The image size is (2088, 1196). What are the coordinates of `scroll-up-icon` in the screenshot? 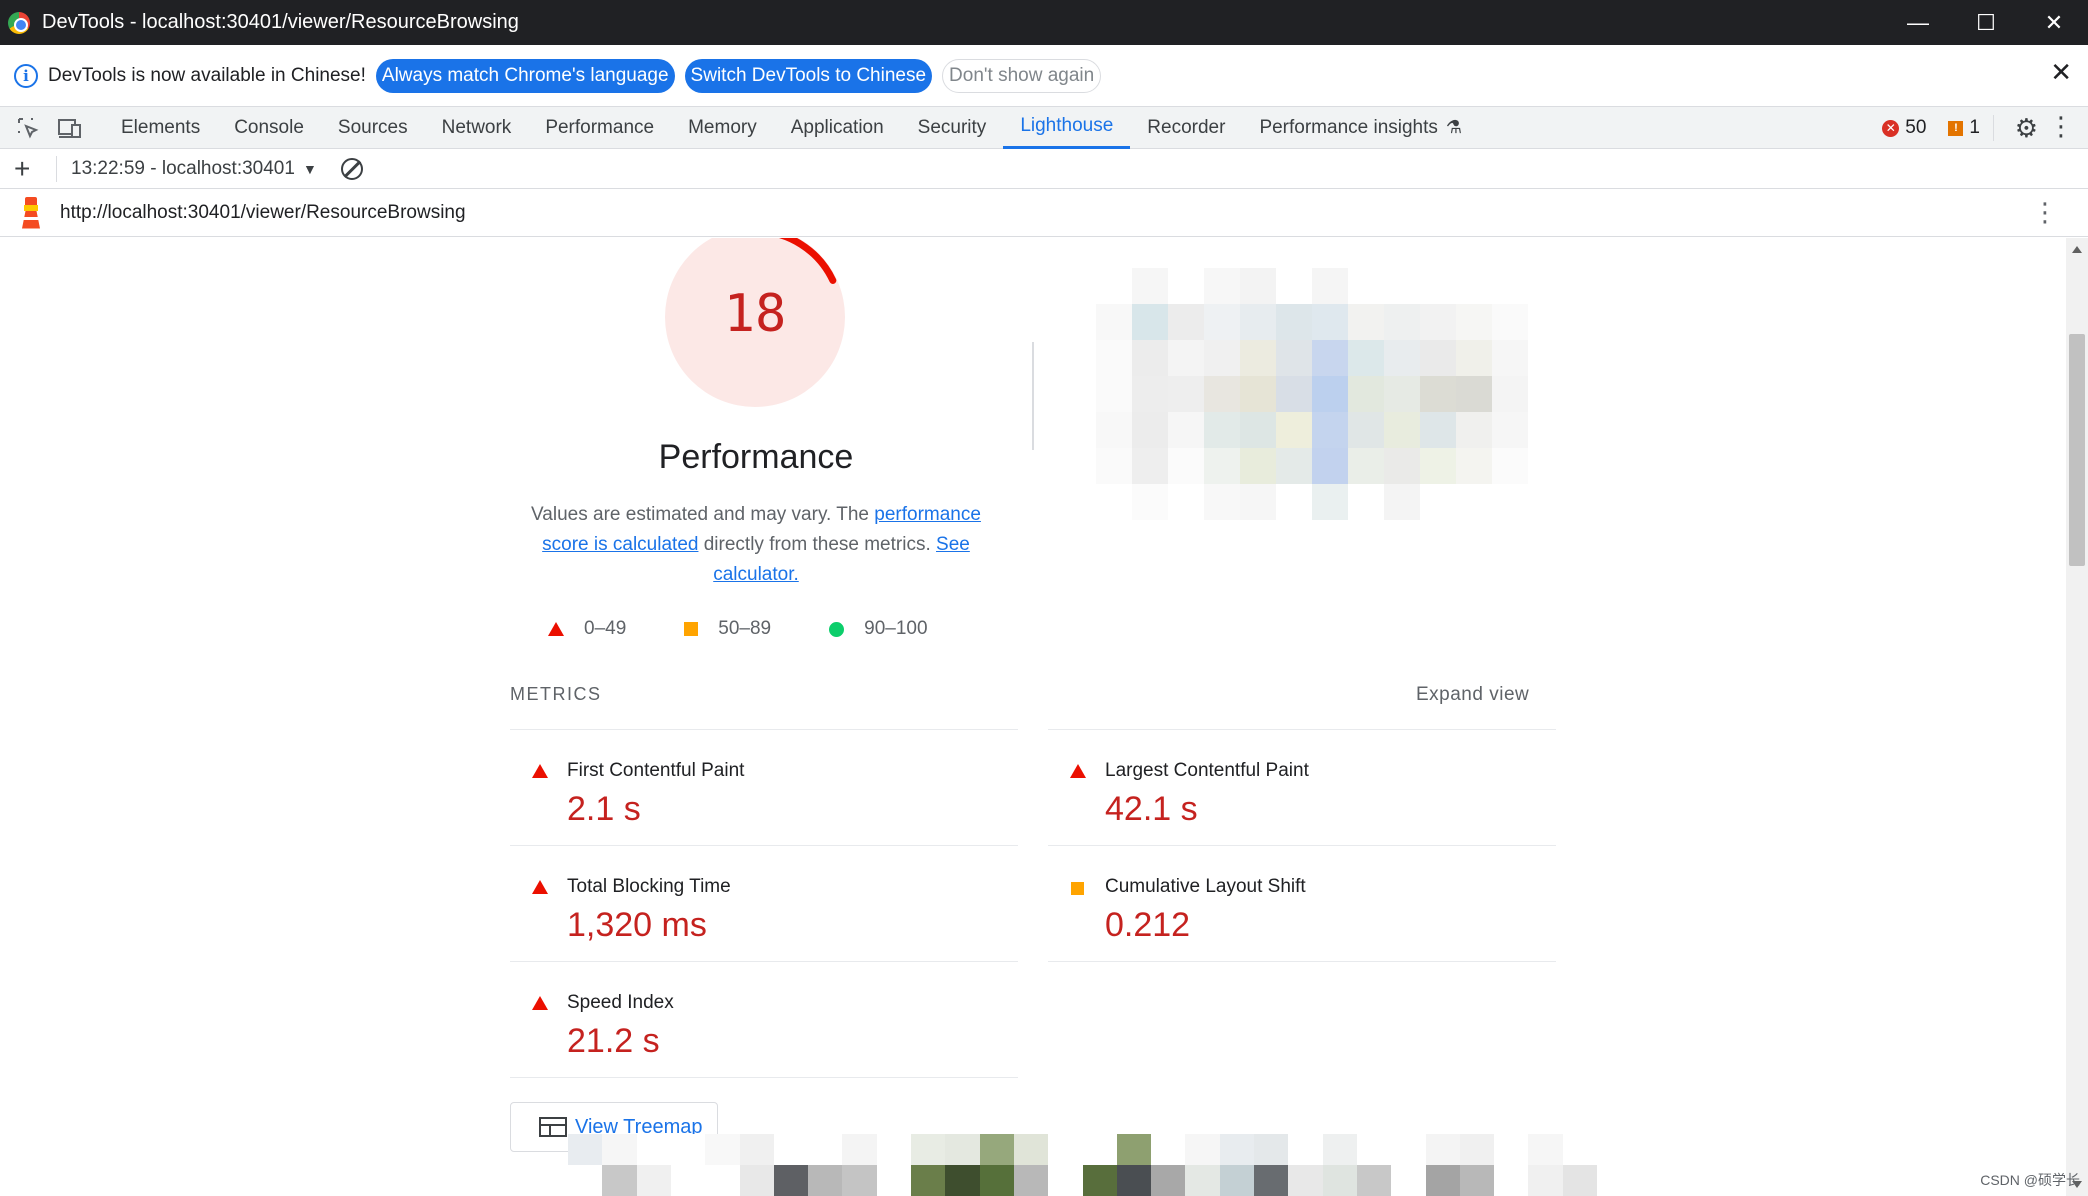 It's located at (2077, 249).